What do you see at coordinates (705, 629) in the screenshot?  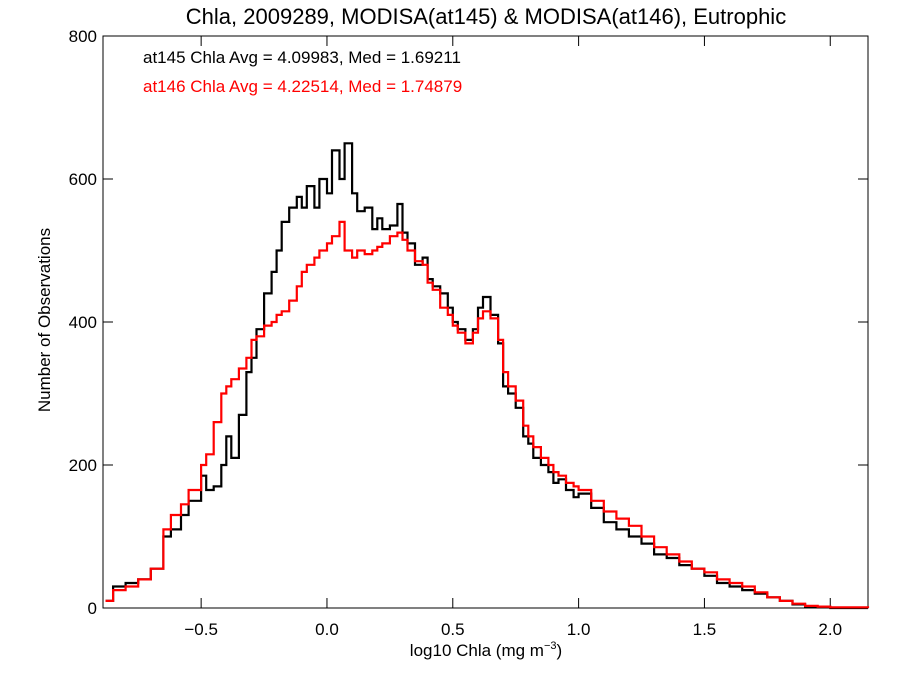 I see `x-tick-label: 1.5` at bounding box center [705, 629].